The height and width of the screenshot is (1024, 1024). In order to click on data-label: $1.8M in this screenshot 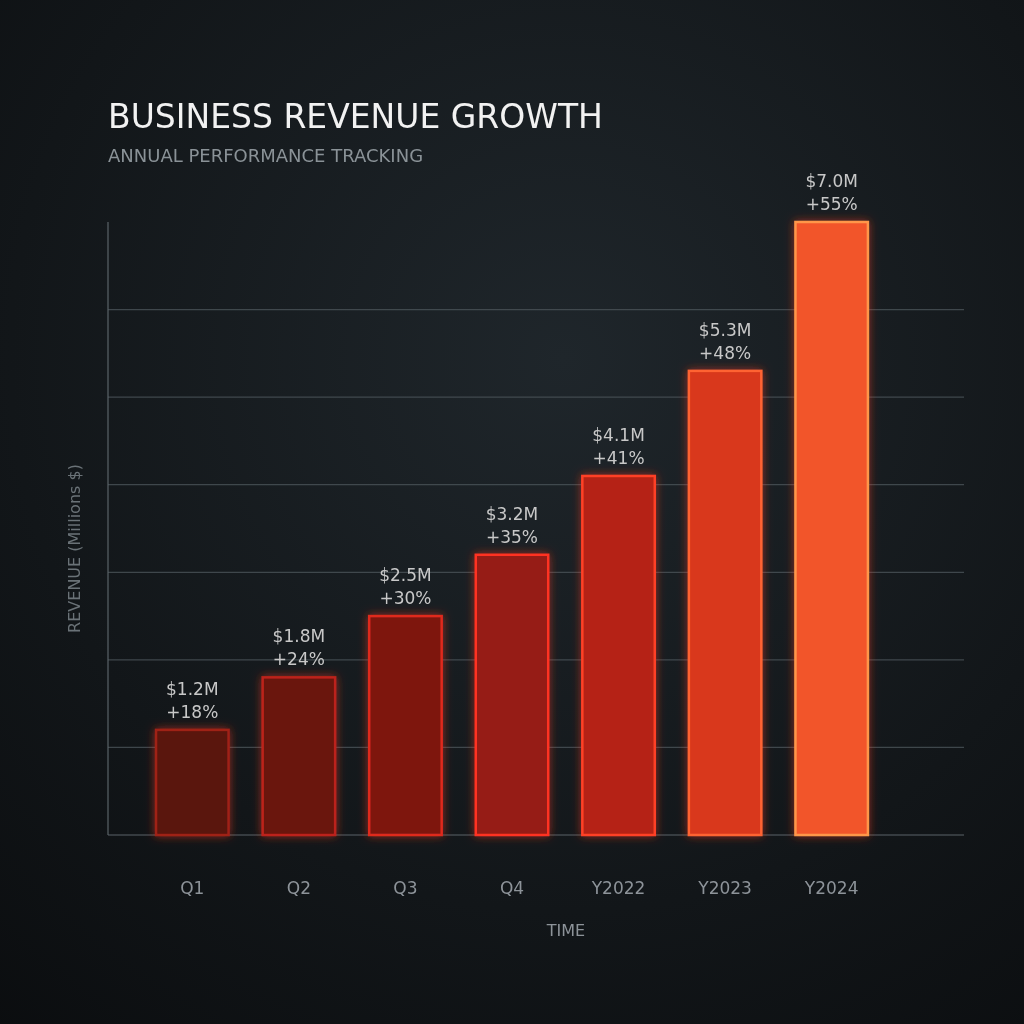, I will do `click(299, 636)`.